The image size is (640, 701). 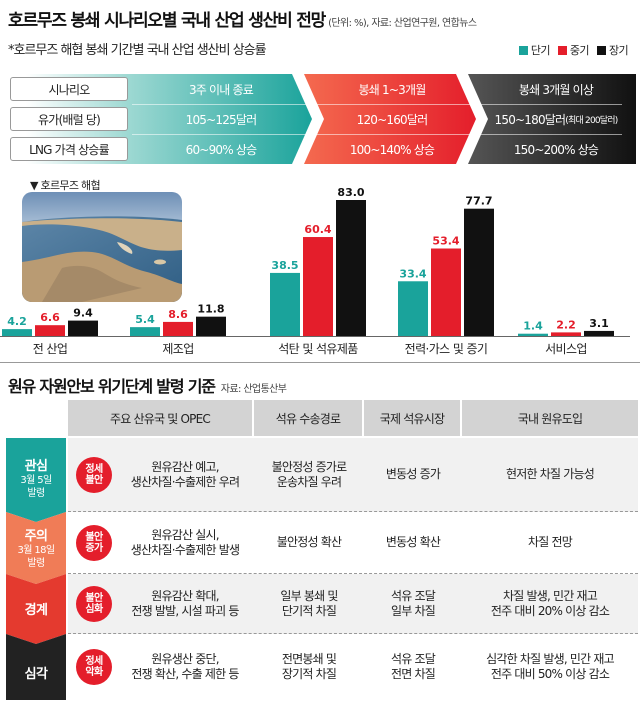 I want to click on cell-market: 석유 조달 전면 차질, so click(x=413, y=667).